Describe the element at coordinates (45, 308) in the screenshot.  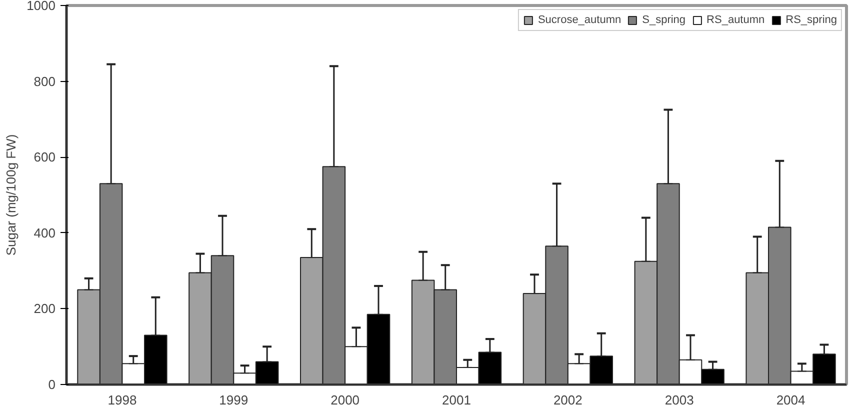
I see `y-tick-label: 200` at that location.